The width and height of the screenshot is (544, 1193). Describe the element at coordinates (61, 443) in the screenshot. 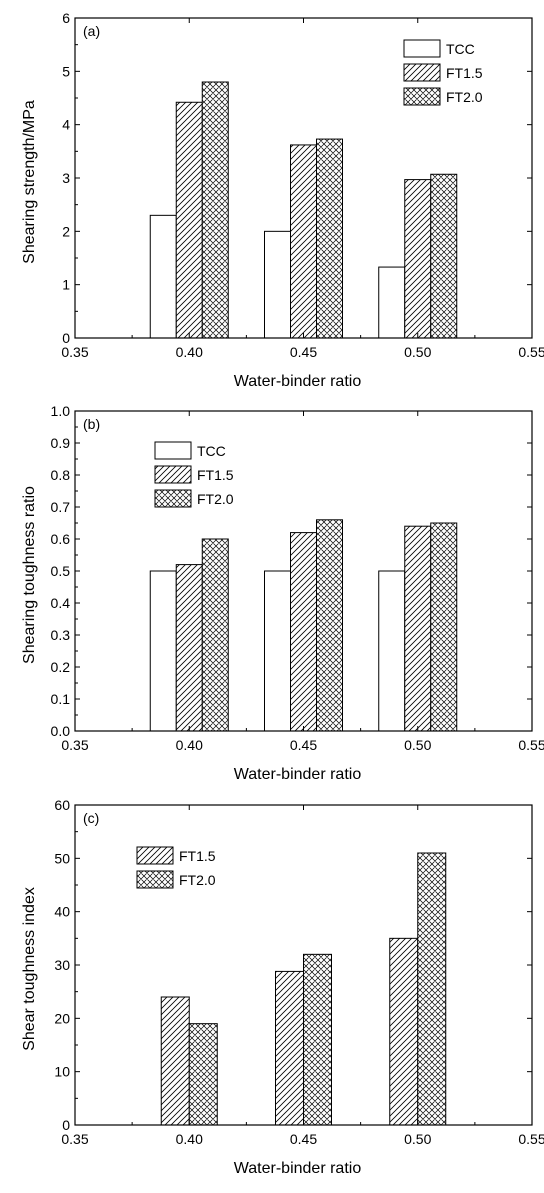

I see `y-tick-label: 0.9` at that location.